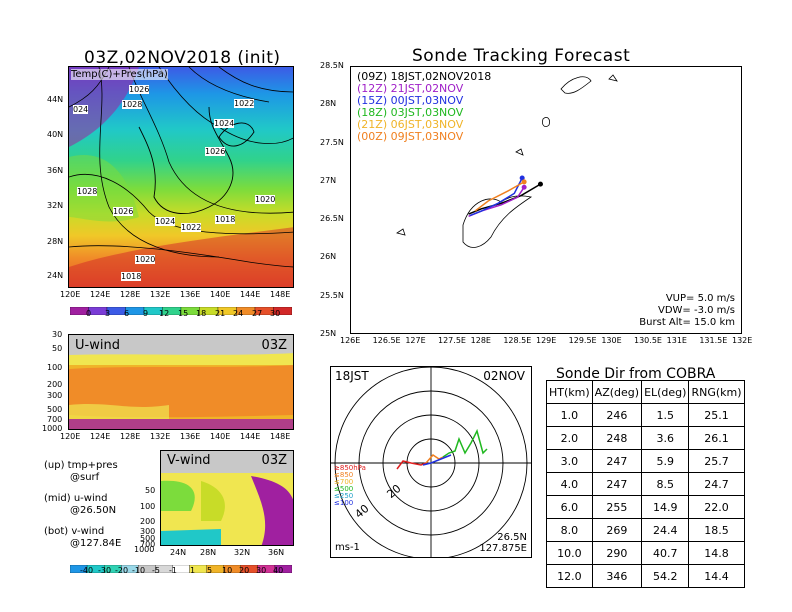 Image resolution: width=792 pixels, height=612 pixels. I want to click on lon-tick: 144E, so click(250, 436).